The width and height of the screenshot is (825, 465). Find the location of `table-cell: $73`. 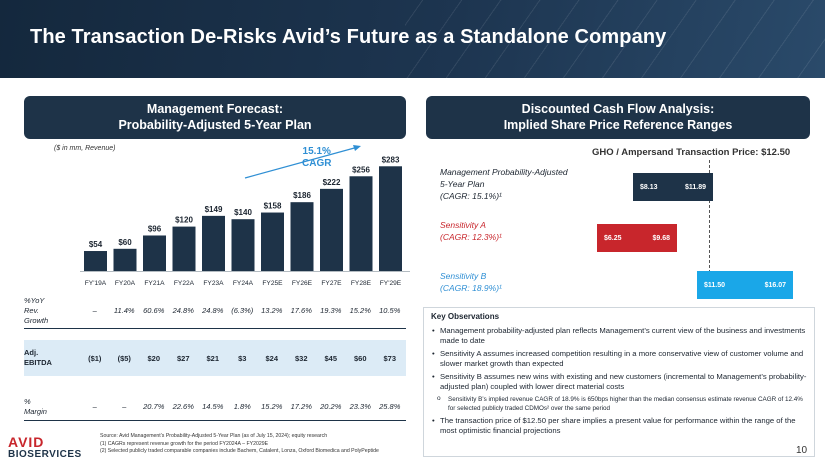

table-cell: $73 is located at coordinates (389, 358).